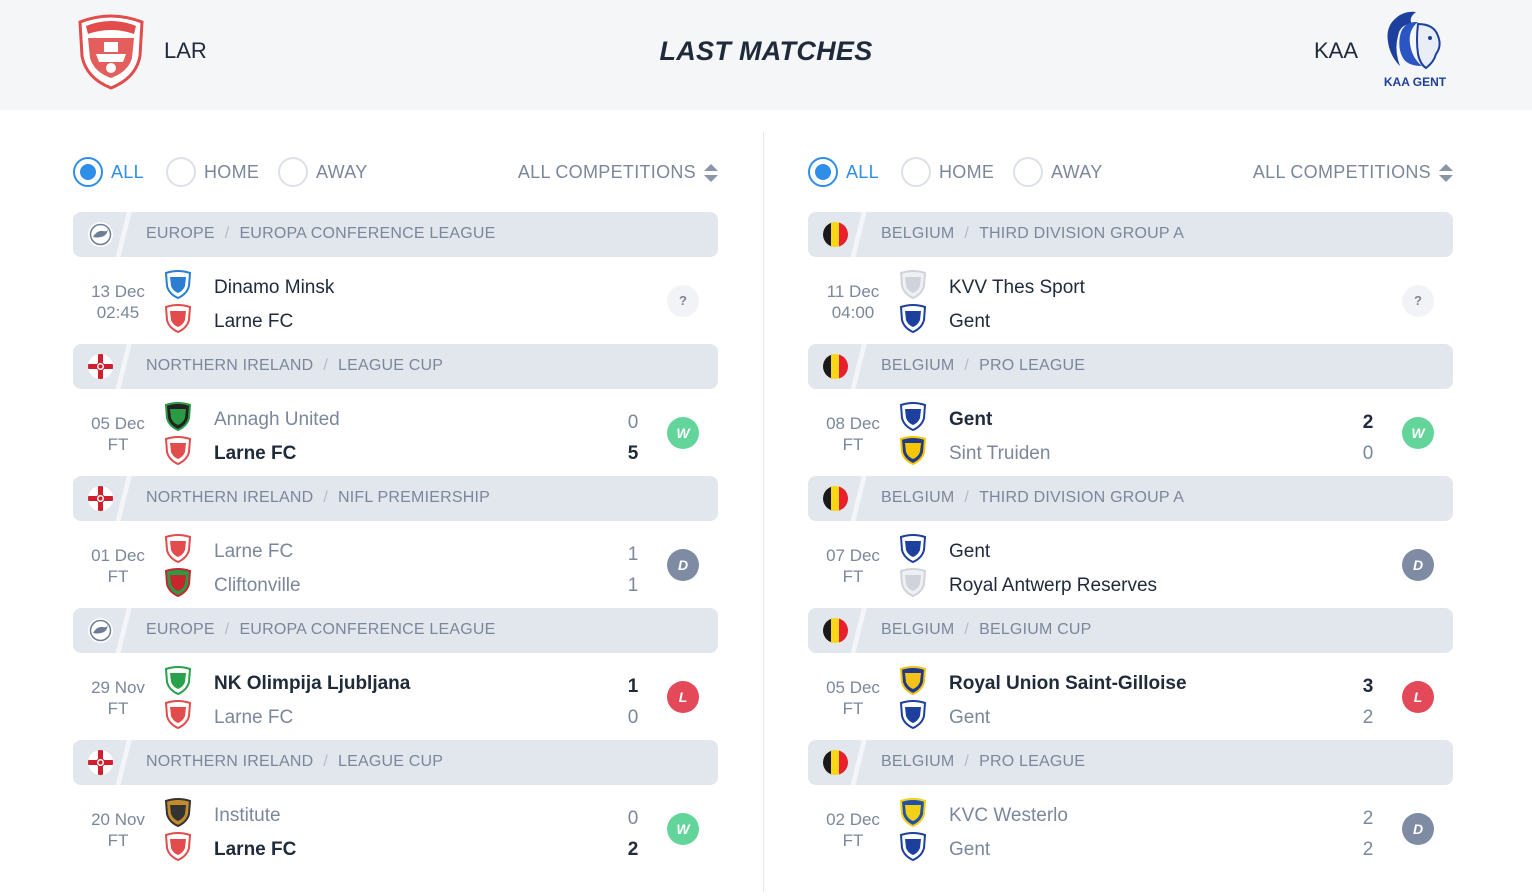 Image resolution: width=1532 pixels, height=896 pixels. Describe the element at coordinates (414, 497) in the screenshot. I see `competition-name: NIFL PREMIERSHIP` at that location.